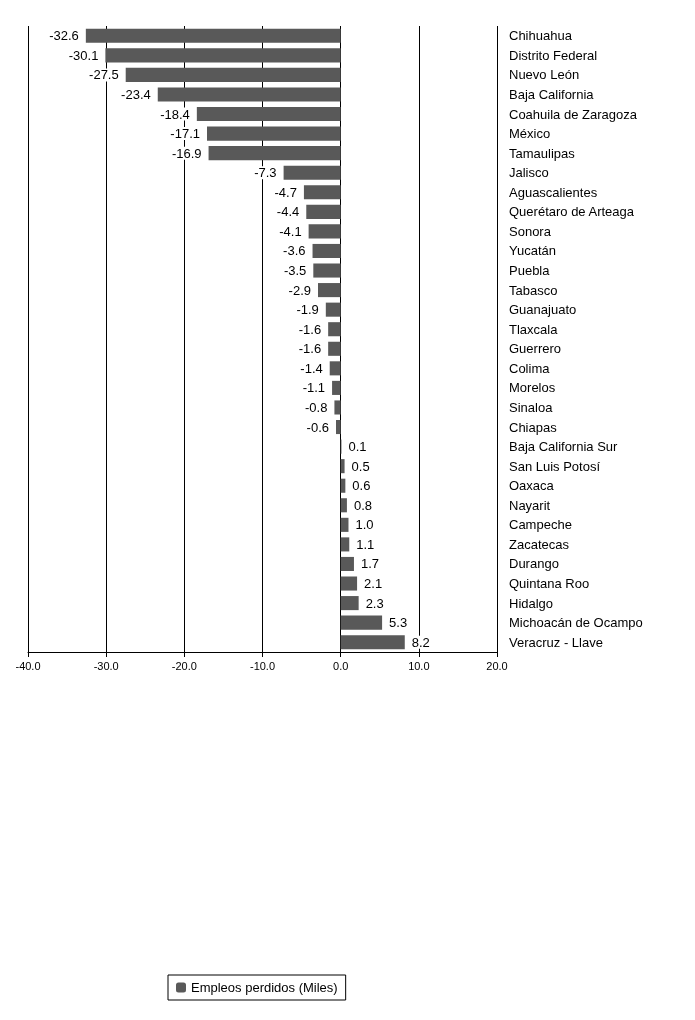 This screenshot has height=1020, width=695. Describe the element at coordinates (28, 665) in the screenshot. I see `x-tick-label: -40.0` at that location.